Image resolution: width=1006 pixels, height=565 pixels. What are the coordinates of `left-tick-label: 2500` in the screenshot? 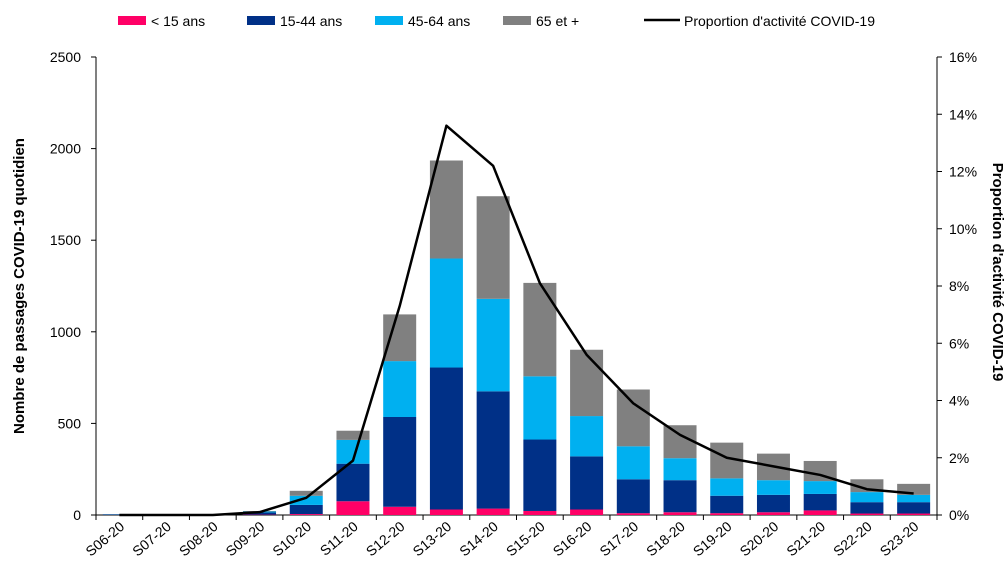 It's located at (65, 57).